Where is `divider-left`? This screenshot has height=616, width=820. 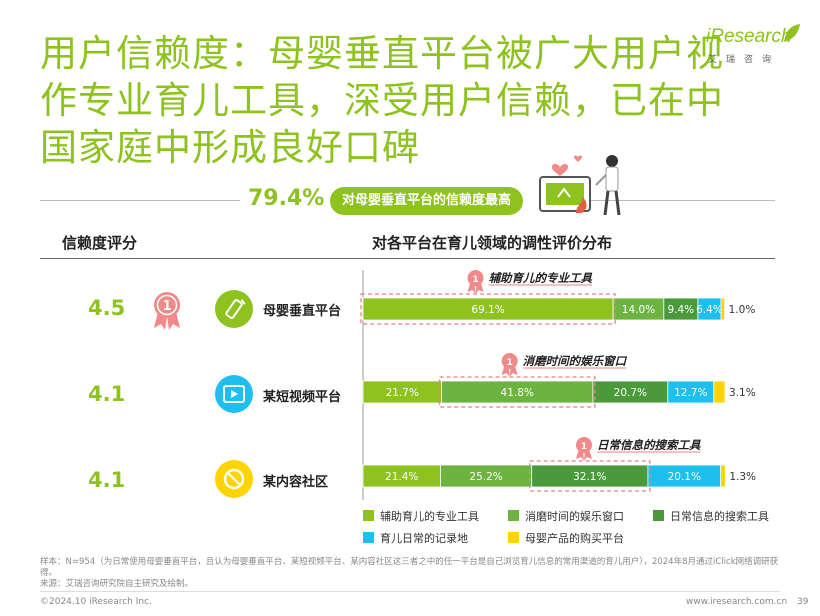 divider-left is located at coordinates (140, 200).